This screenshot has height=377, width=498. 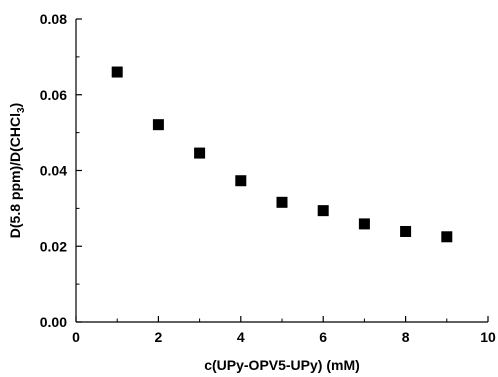 What do you see at coordinates (282, 365) in the screenshot?
I see `x-axis-label: c(UPy-OPV5-UPy) (mM)` at bounding box center [282, 365].